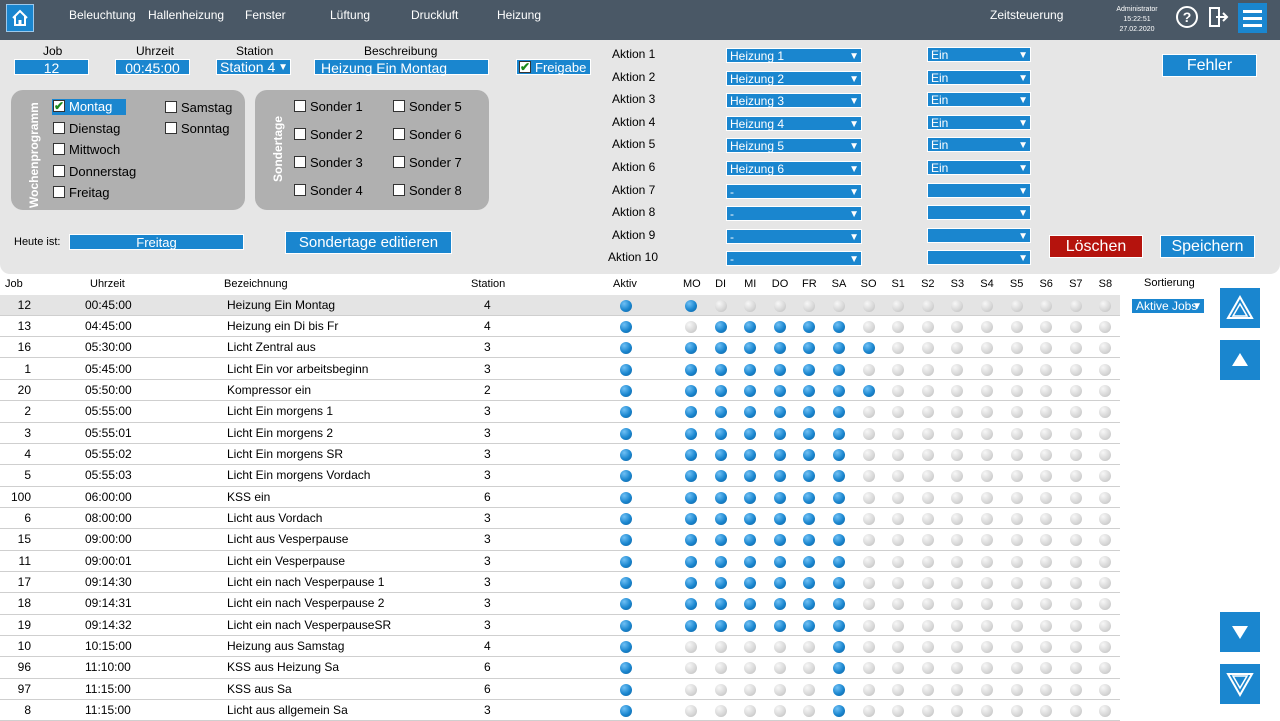 The height and width of the screenshot is (721, 1280). Describe the element at coordinates (1240, 684) in the screenshot. I see `scroll-bottom-button` at that location.